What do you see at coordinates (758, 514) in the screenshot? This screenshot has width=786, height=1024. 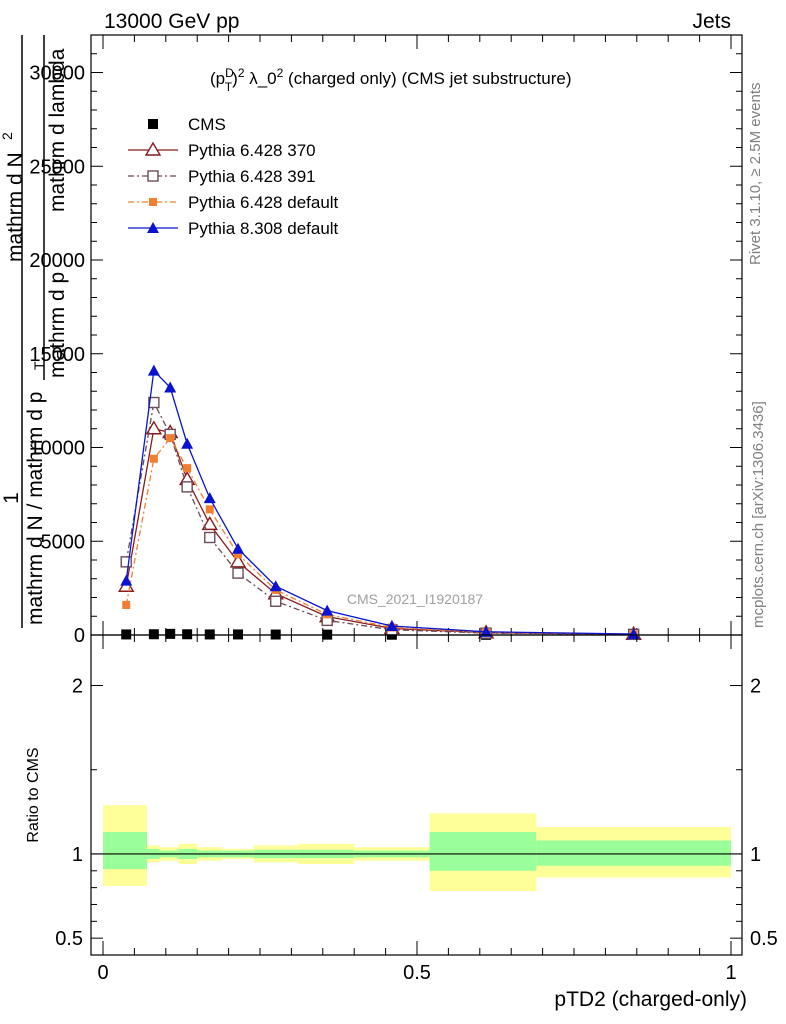 I see `mcplots-label: mcplots.cern.ch [arXiv:1306.3436]` at bounding box center [758, 514].